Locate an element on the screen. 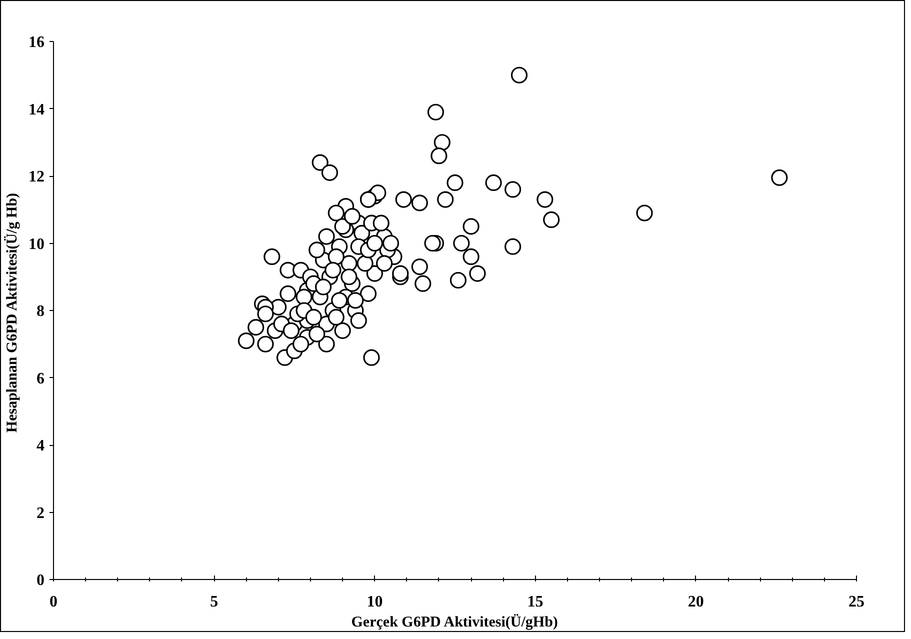  y-tick-label: 6 is located at coordinates (40, 379).